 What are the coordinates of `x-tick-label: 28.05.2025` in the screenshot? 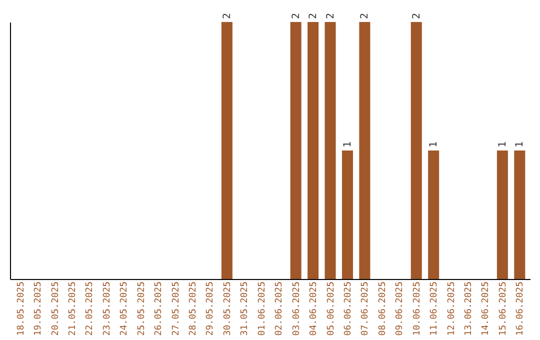 It's located at (193, 309).